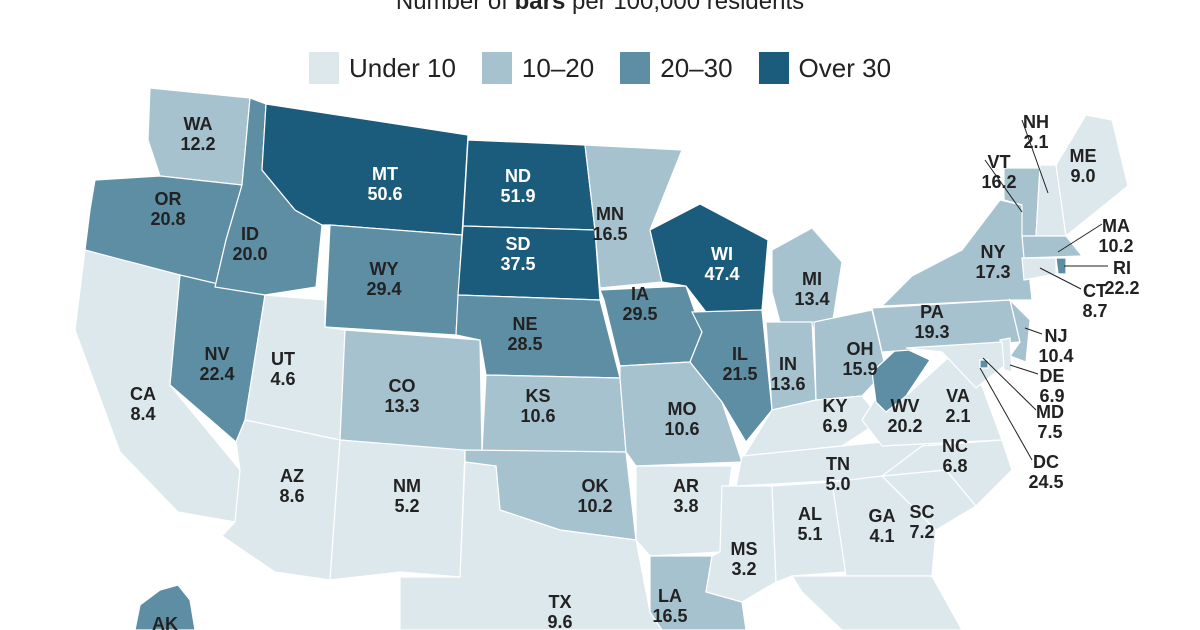  What do you see at coordinates (932, 312) in the screenshot?
I see `state-label-pa: PA` at bounding box center [932, 312].